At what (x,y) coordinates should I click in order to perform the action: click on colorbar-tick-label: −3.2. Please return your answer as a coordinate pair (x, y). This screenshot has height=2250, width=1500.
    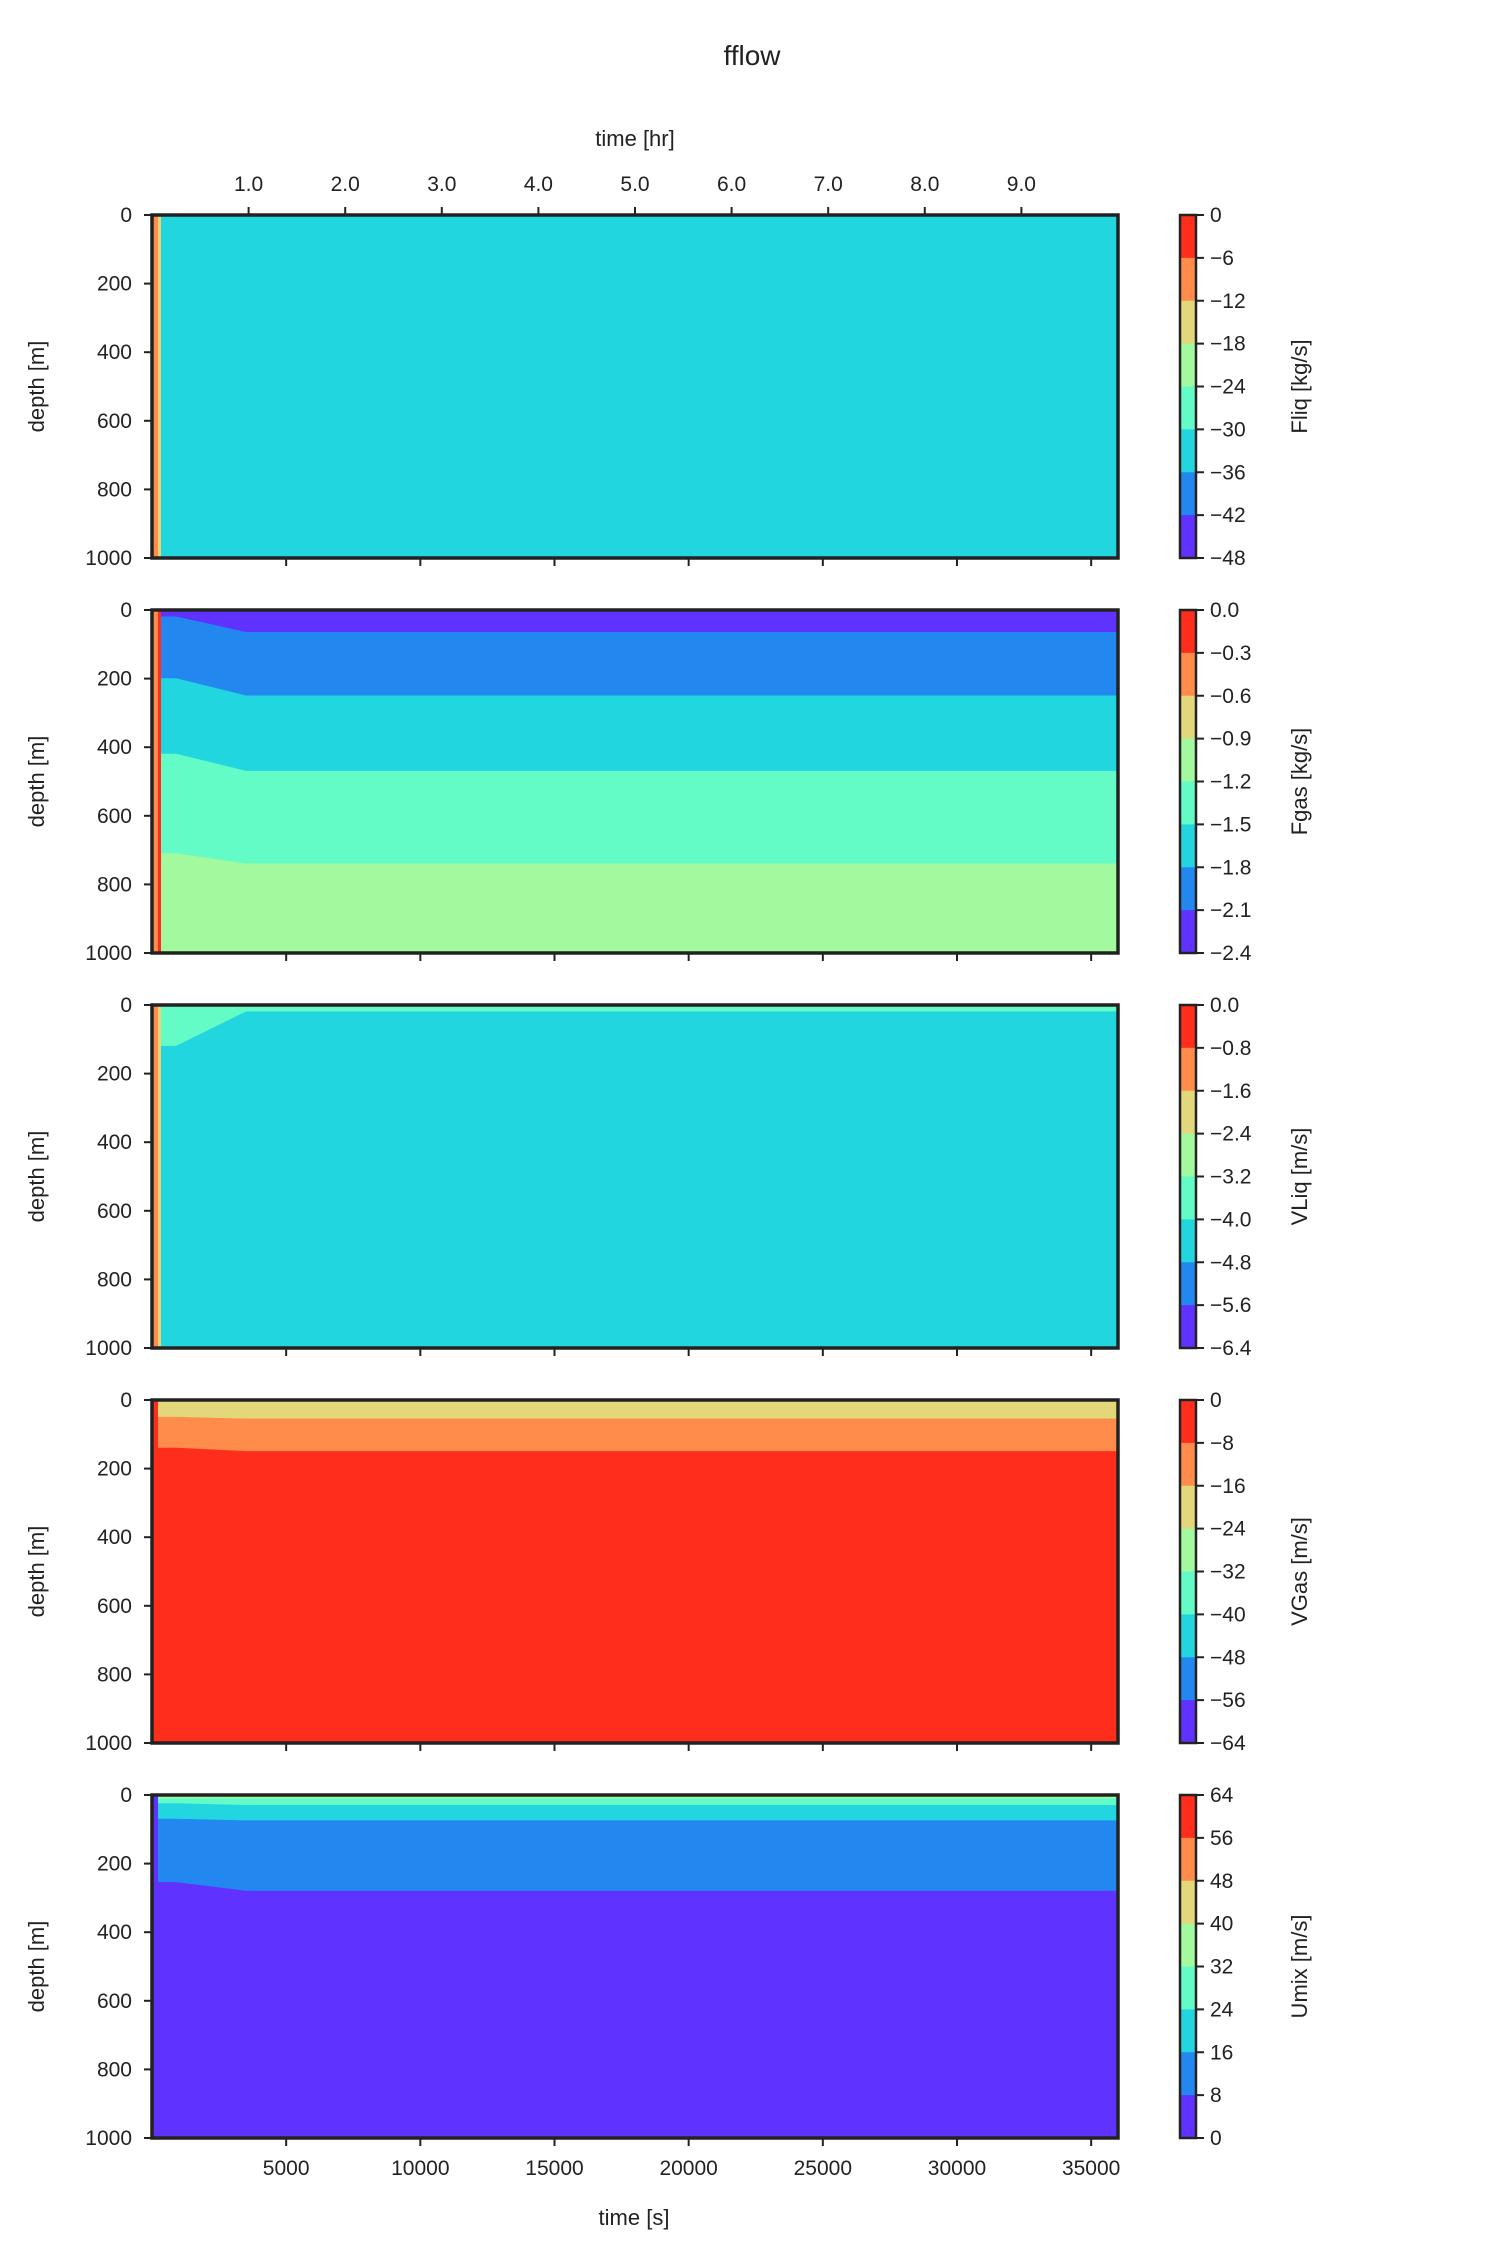
    Looking at the image, I should click on (1230, 1177).